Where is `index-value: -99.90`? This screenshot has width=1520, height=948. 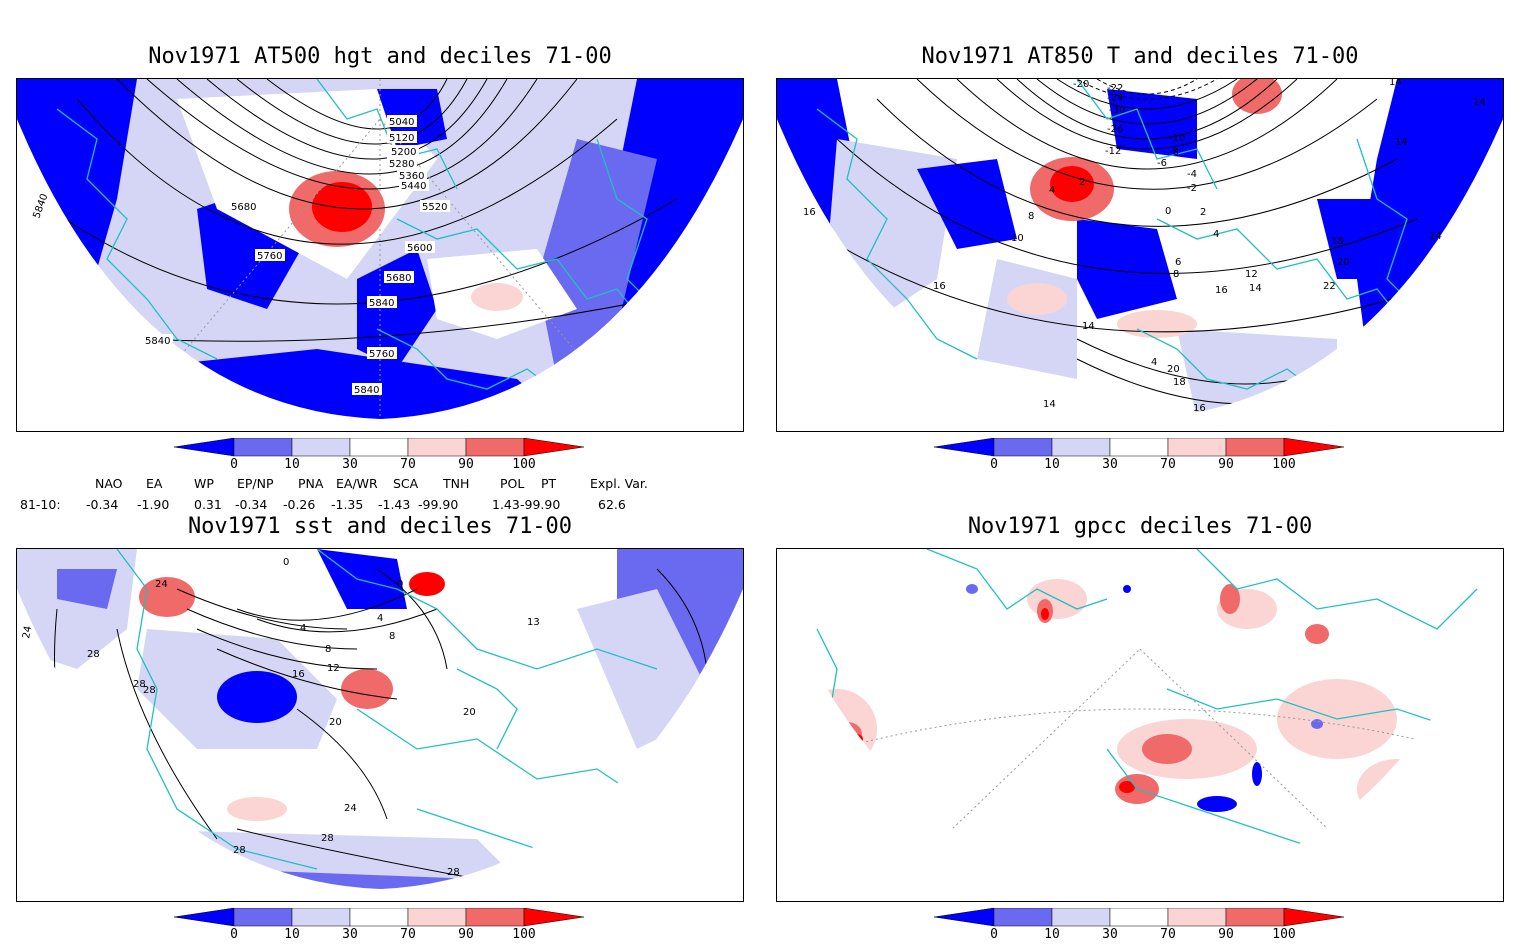 index-value: -99.90 is located at coordinates (540, 504).